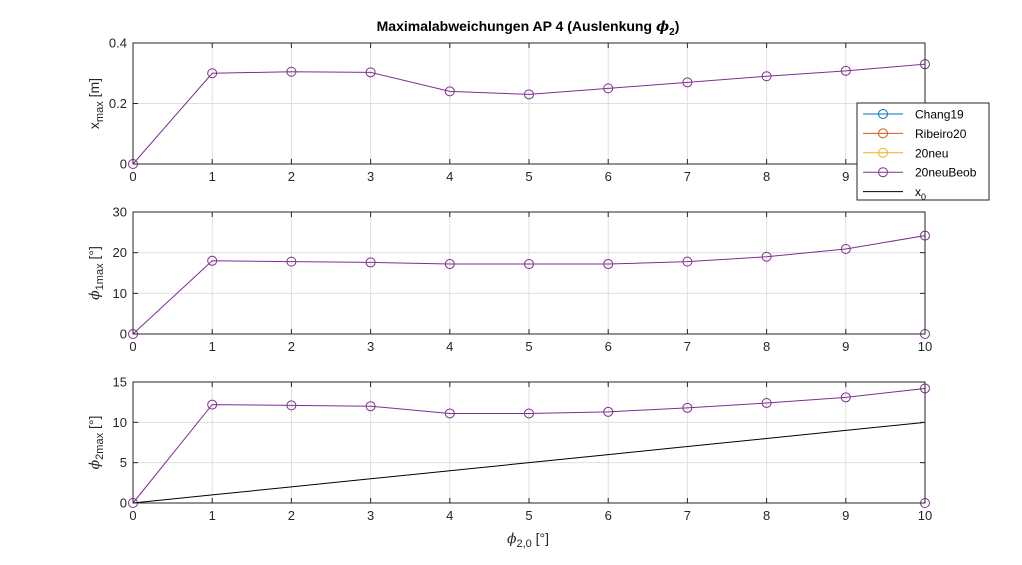 The height and width of the screenshot is (565, 1022). I want to click on legend-marker-20neuBeob, so click(883, 172).